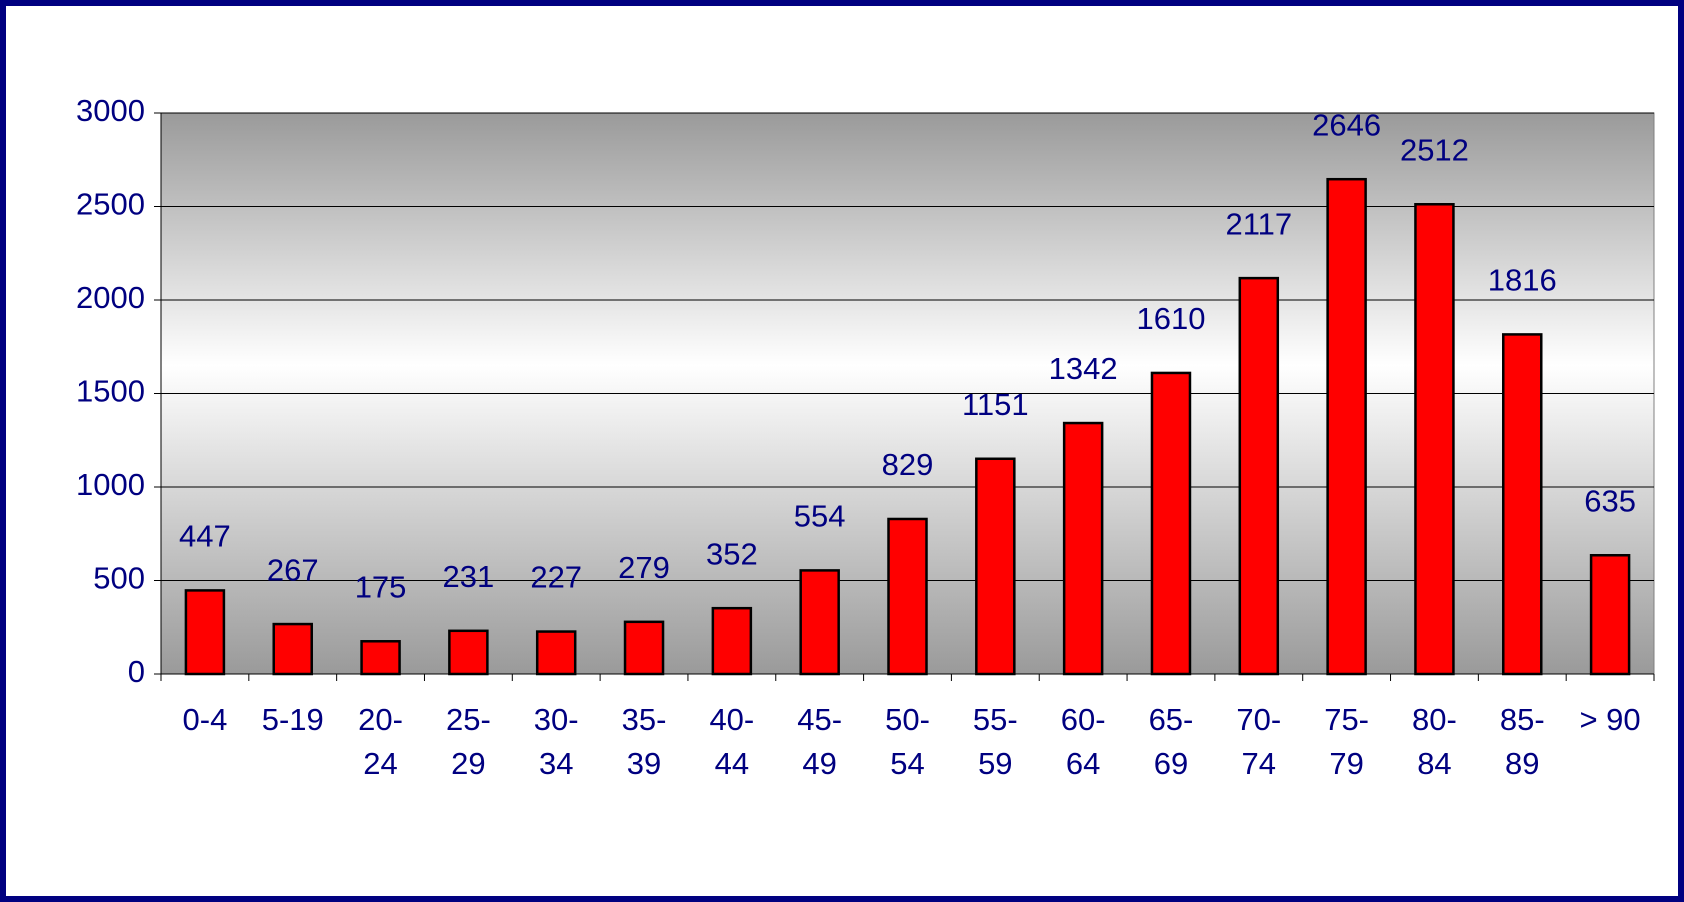  Describe the element at coordinates (381, 586) in the screenshot. I see `data-label: 175` at that location.